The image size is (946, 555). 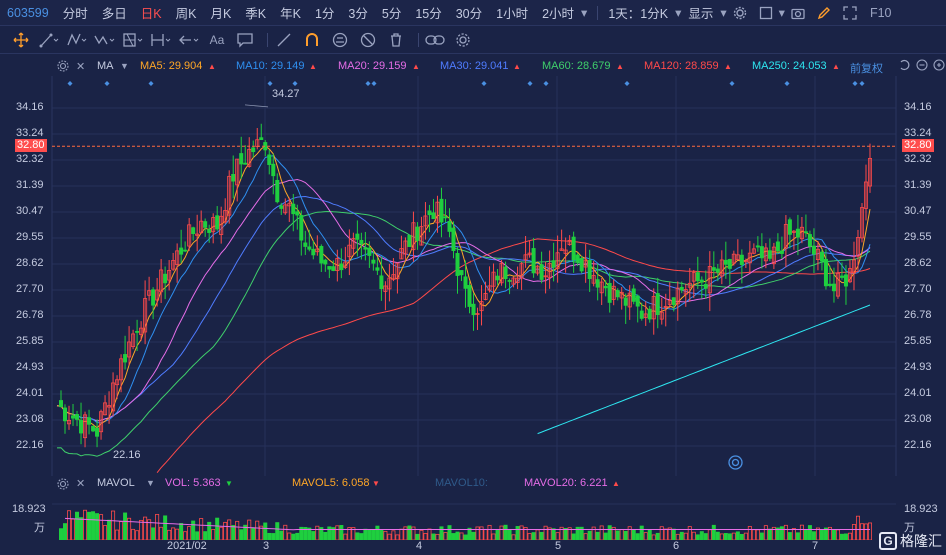 What do you see at coordinates (245, 40) in the screenshot?
I see `note-icon` at bounding box center [245, 40].